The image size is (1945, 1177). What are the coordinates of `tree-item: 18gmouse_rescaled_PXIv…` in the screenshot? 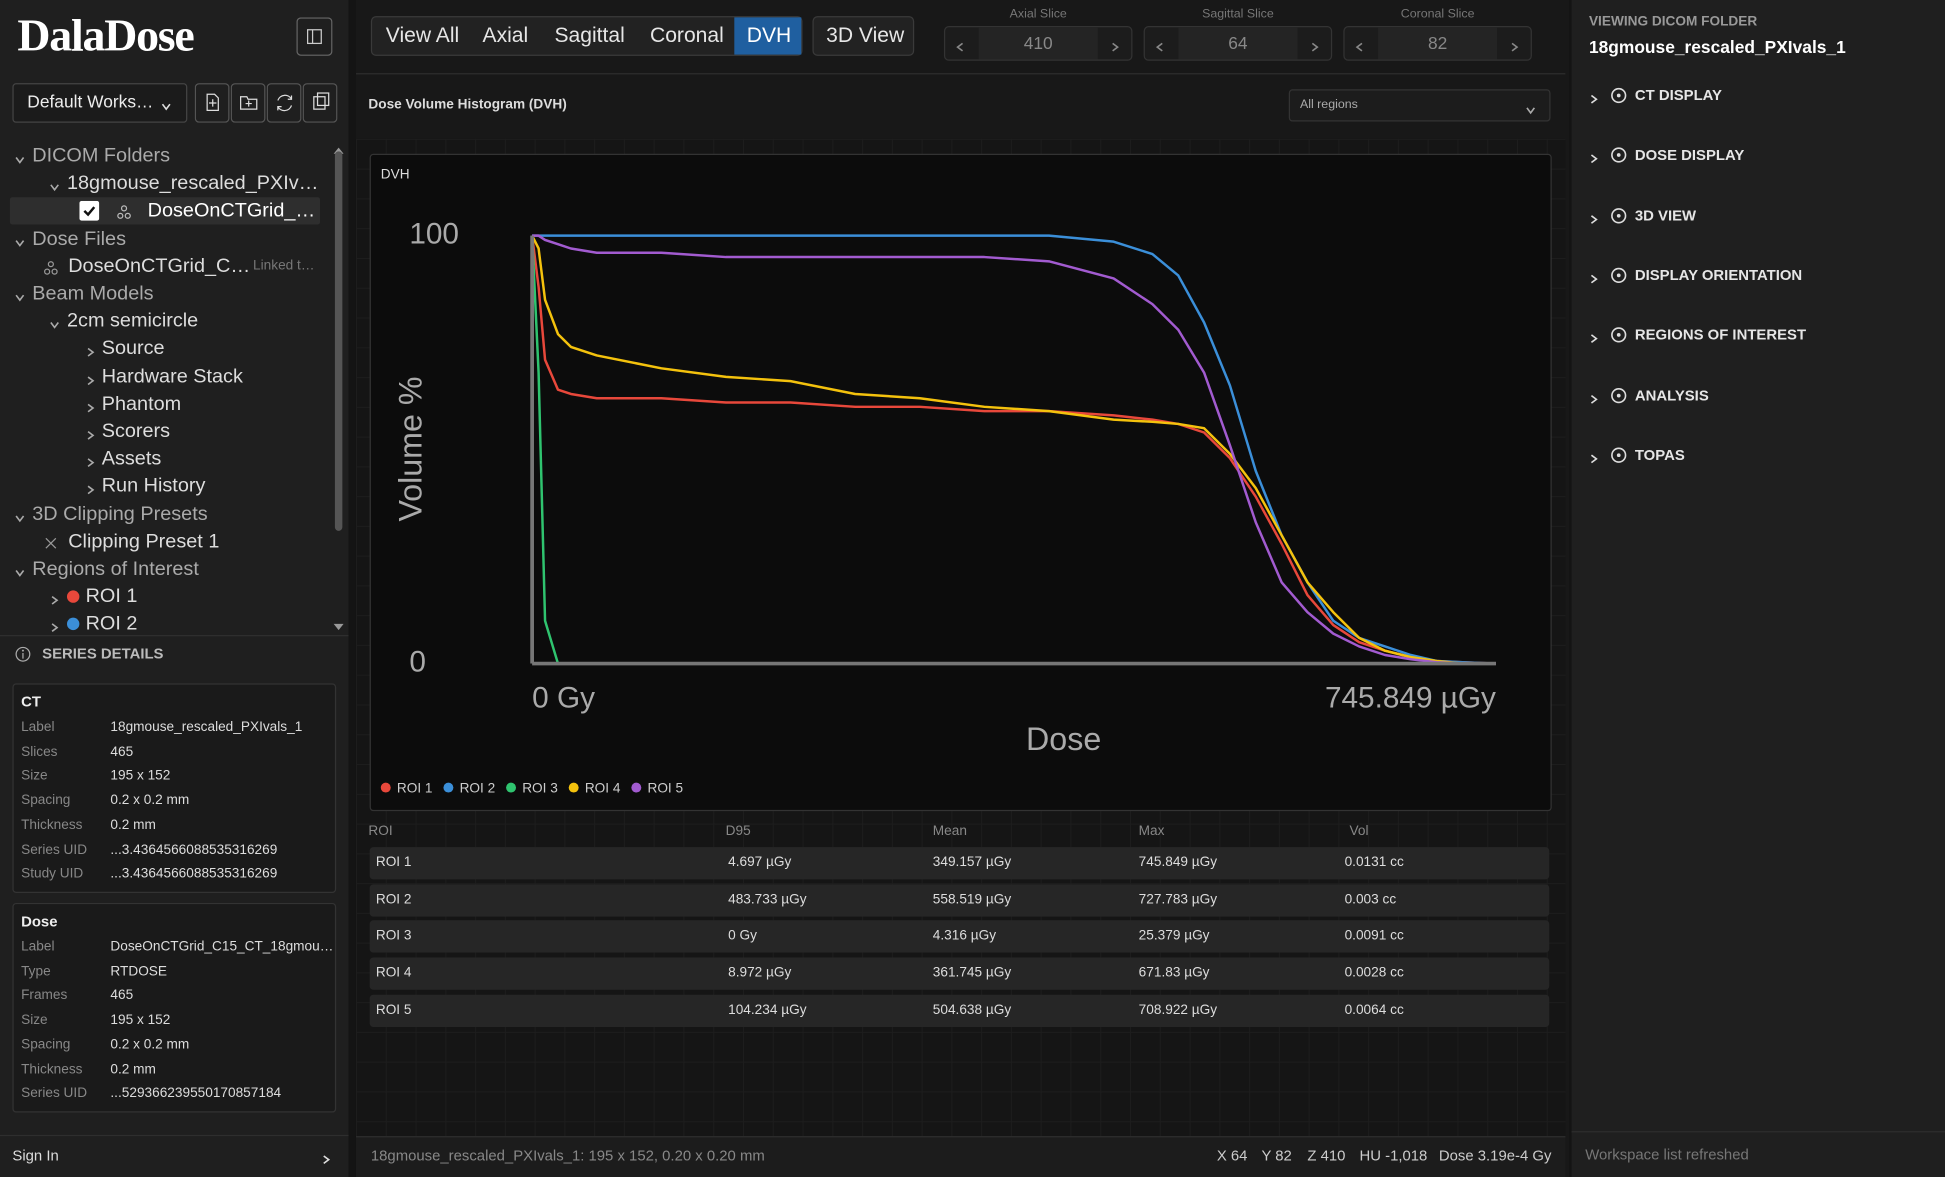 It's located at (192, 184).